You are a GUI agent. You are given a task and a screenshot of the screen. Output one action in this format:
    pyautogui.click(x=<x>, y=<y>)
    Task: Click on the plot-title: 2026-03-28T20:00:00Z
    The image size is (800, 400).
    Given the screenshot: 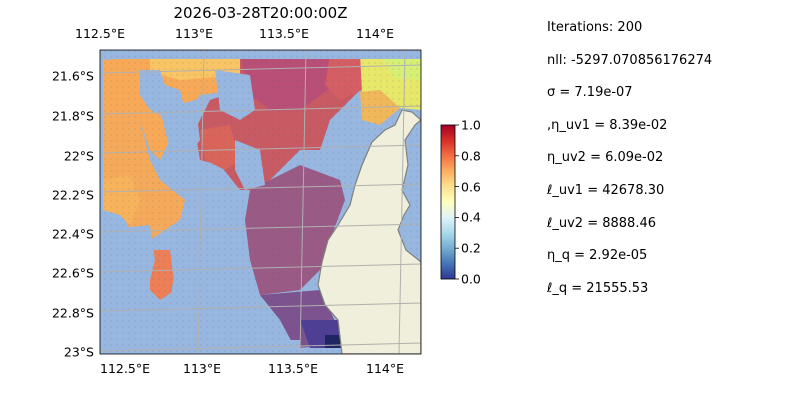 What is the action you would take?
    pyautogui.click(x=260, y=13)
    